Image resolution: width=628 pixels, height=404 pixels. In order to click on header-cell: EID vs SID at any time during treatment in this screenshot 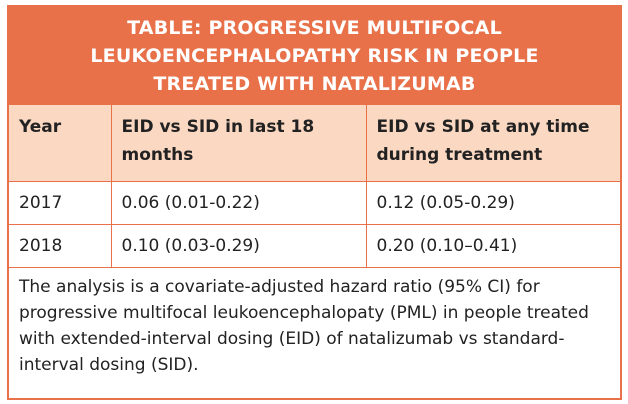, I will do `click(492, 143)`.